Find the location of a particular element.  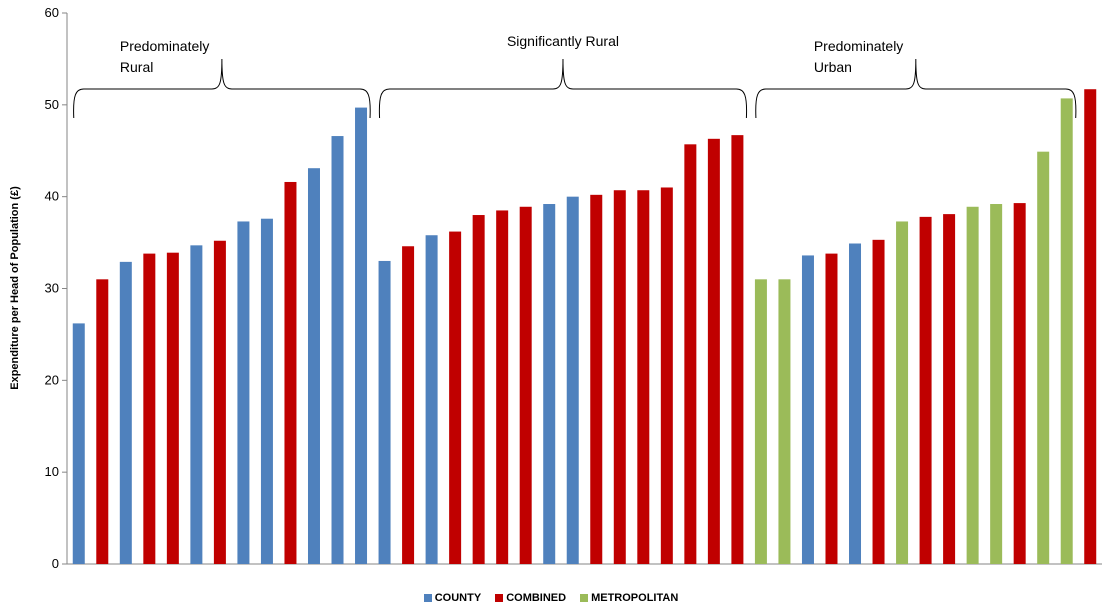

y-tick-label: 40 is located at coordinates (52, 196).